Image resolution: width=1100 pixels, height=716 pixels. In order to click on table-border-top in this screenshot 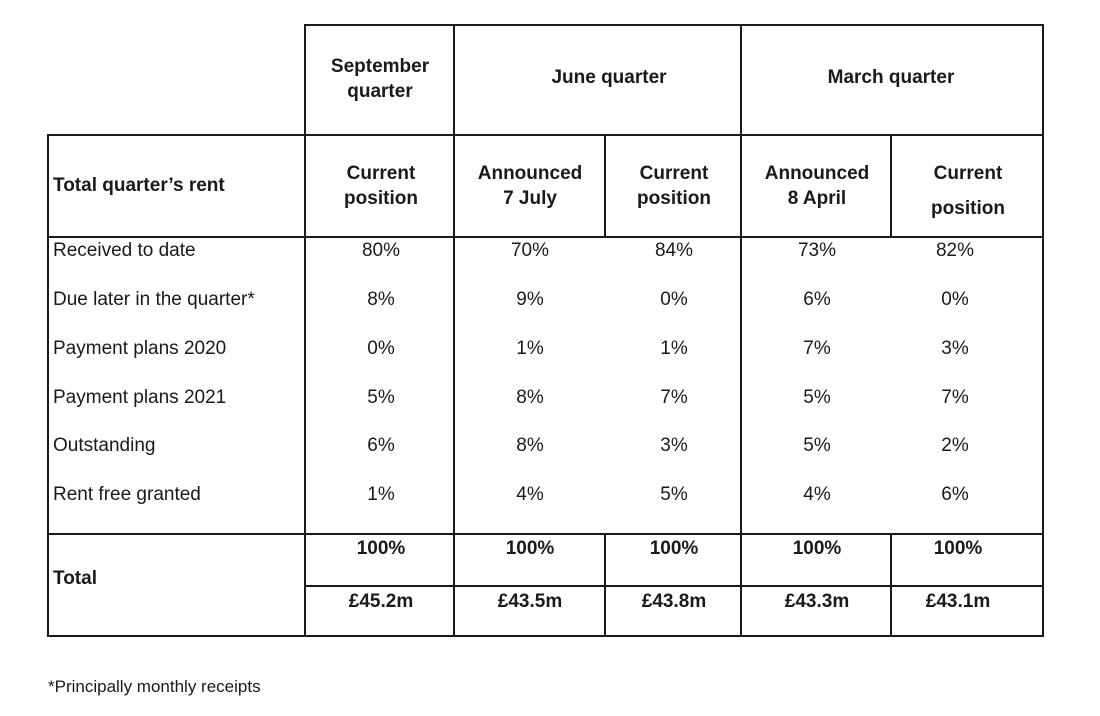, I will do `click(674, 25)`.